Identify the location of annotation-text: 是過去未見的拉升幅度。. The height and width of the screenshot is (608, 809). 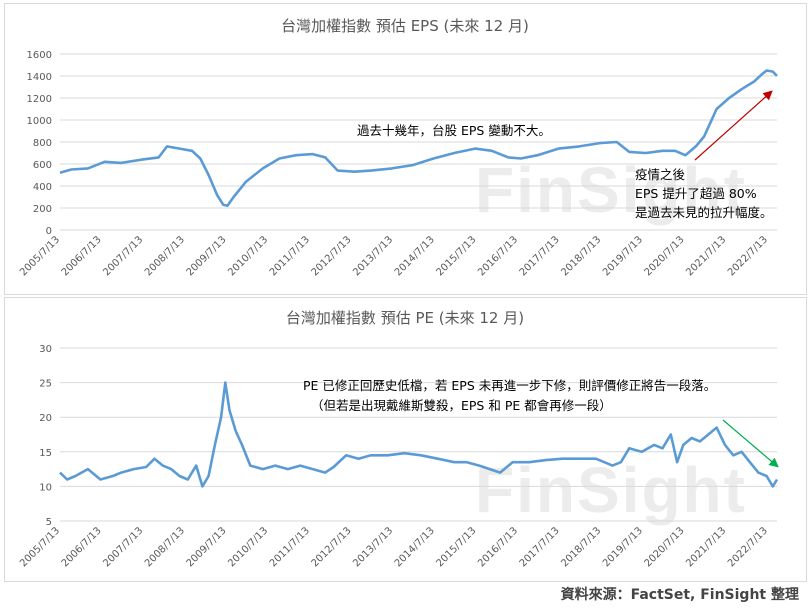
(704, 212).